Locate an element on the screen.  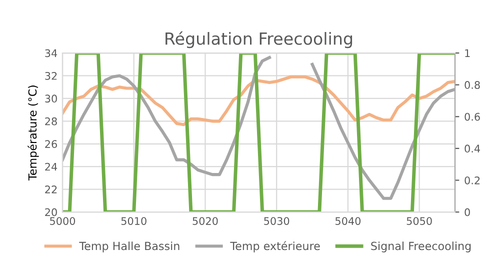
y-tick-label: 32 is located at coordinates (51, 76).